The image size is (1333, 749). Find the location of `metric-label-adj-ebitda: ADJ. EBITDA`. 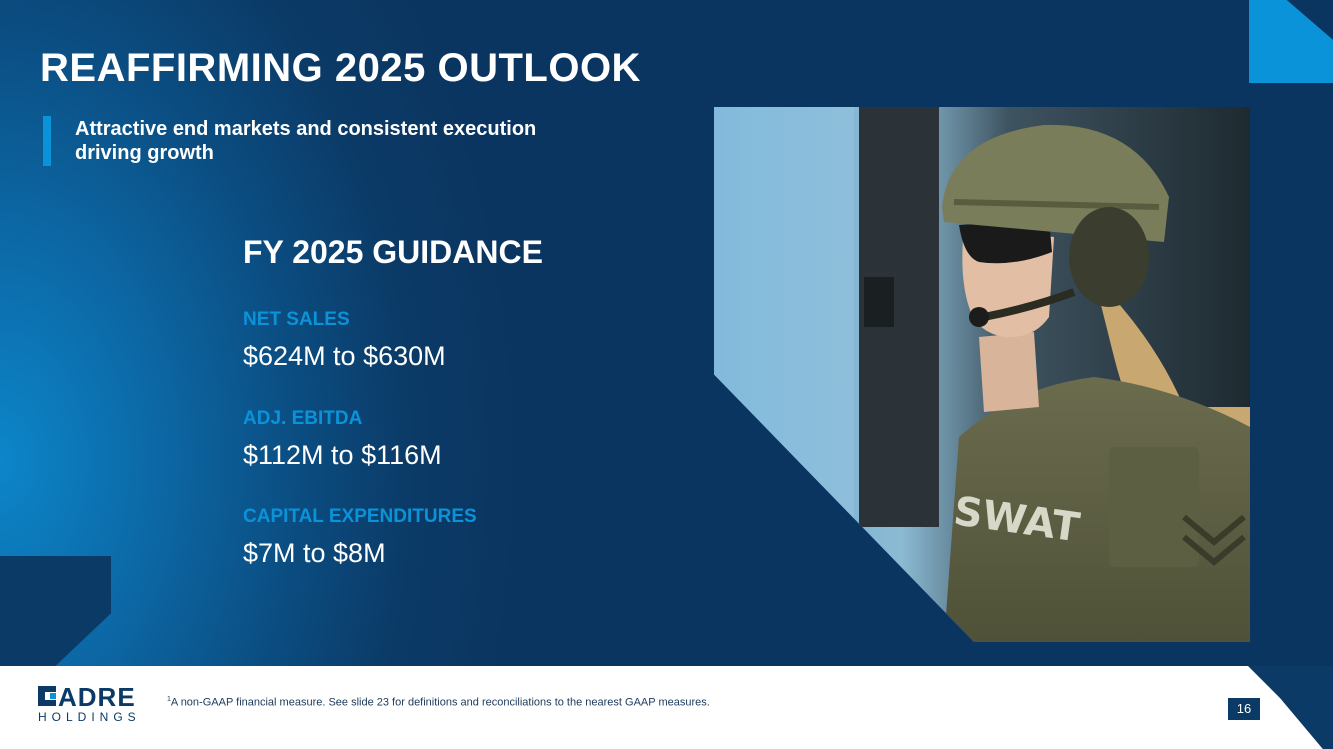

metric-label-adj-ebitda: ADJ. EBITDA is located at coordinates (303, 418).